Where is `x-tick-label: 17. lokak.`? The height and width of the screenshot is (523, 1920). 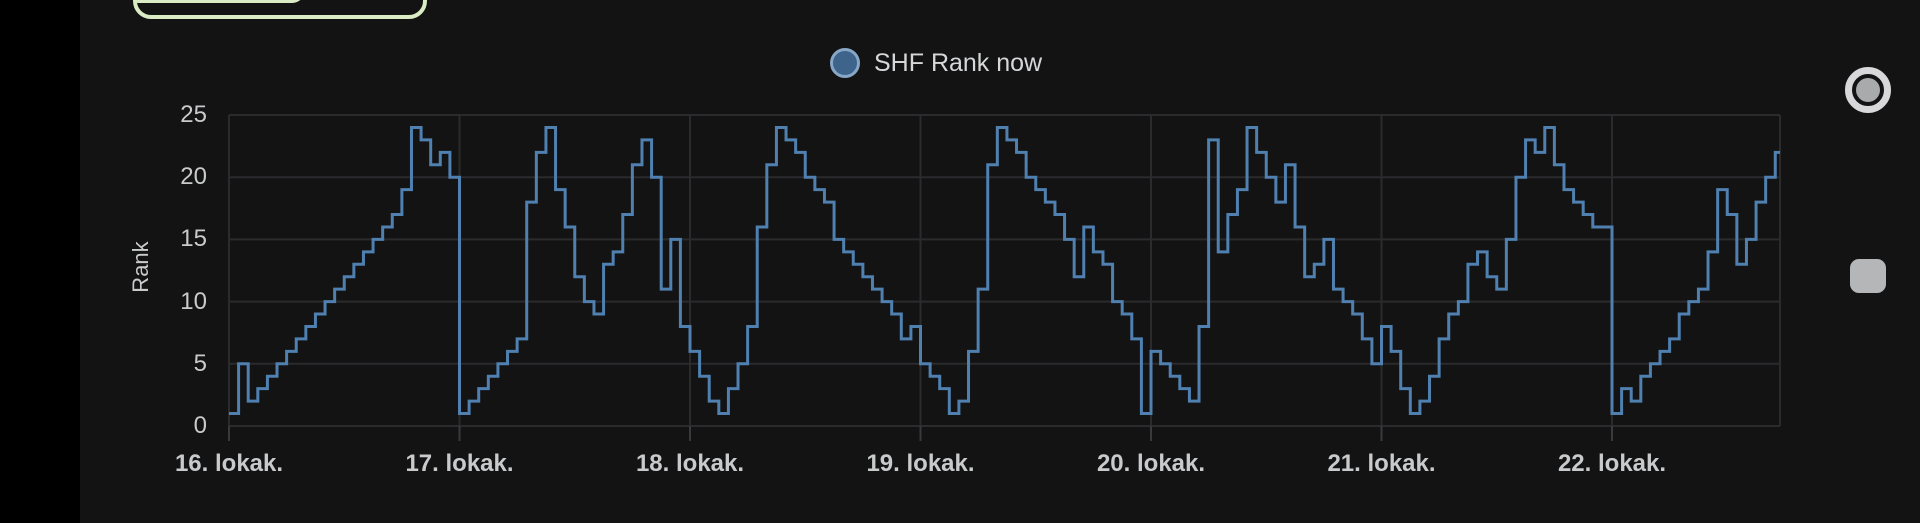 x-tick-label: 17. lokak. is located at coordinates (459, 463).